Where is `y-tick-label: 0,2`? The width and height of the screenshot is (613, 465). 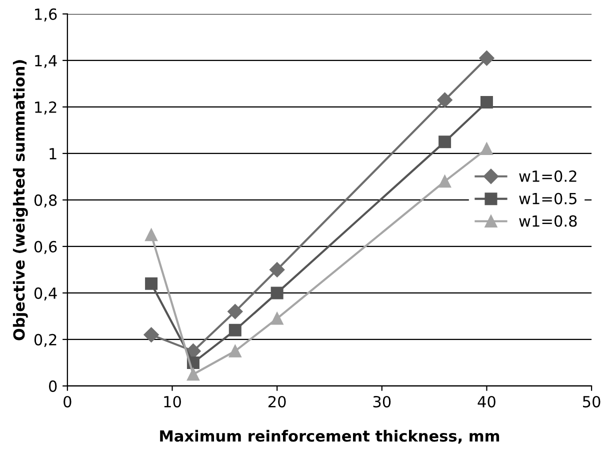
y-tick-label: 0,2 is located at coordinates (45, 341).